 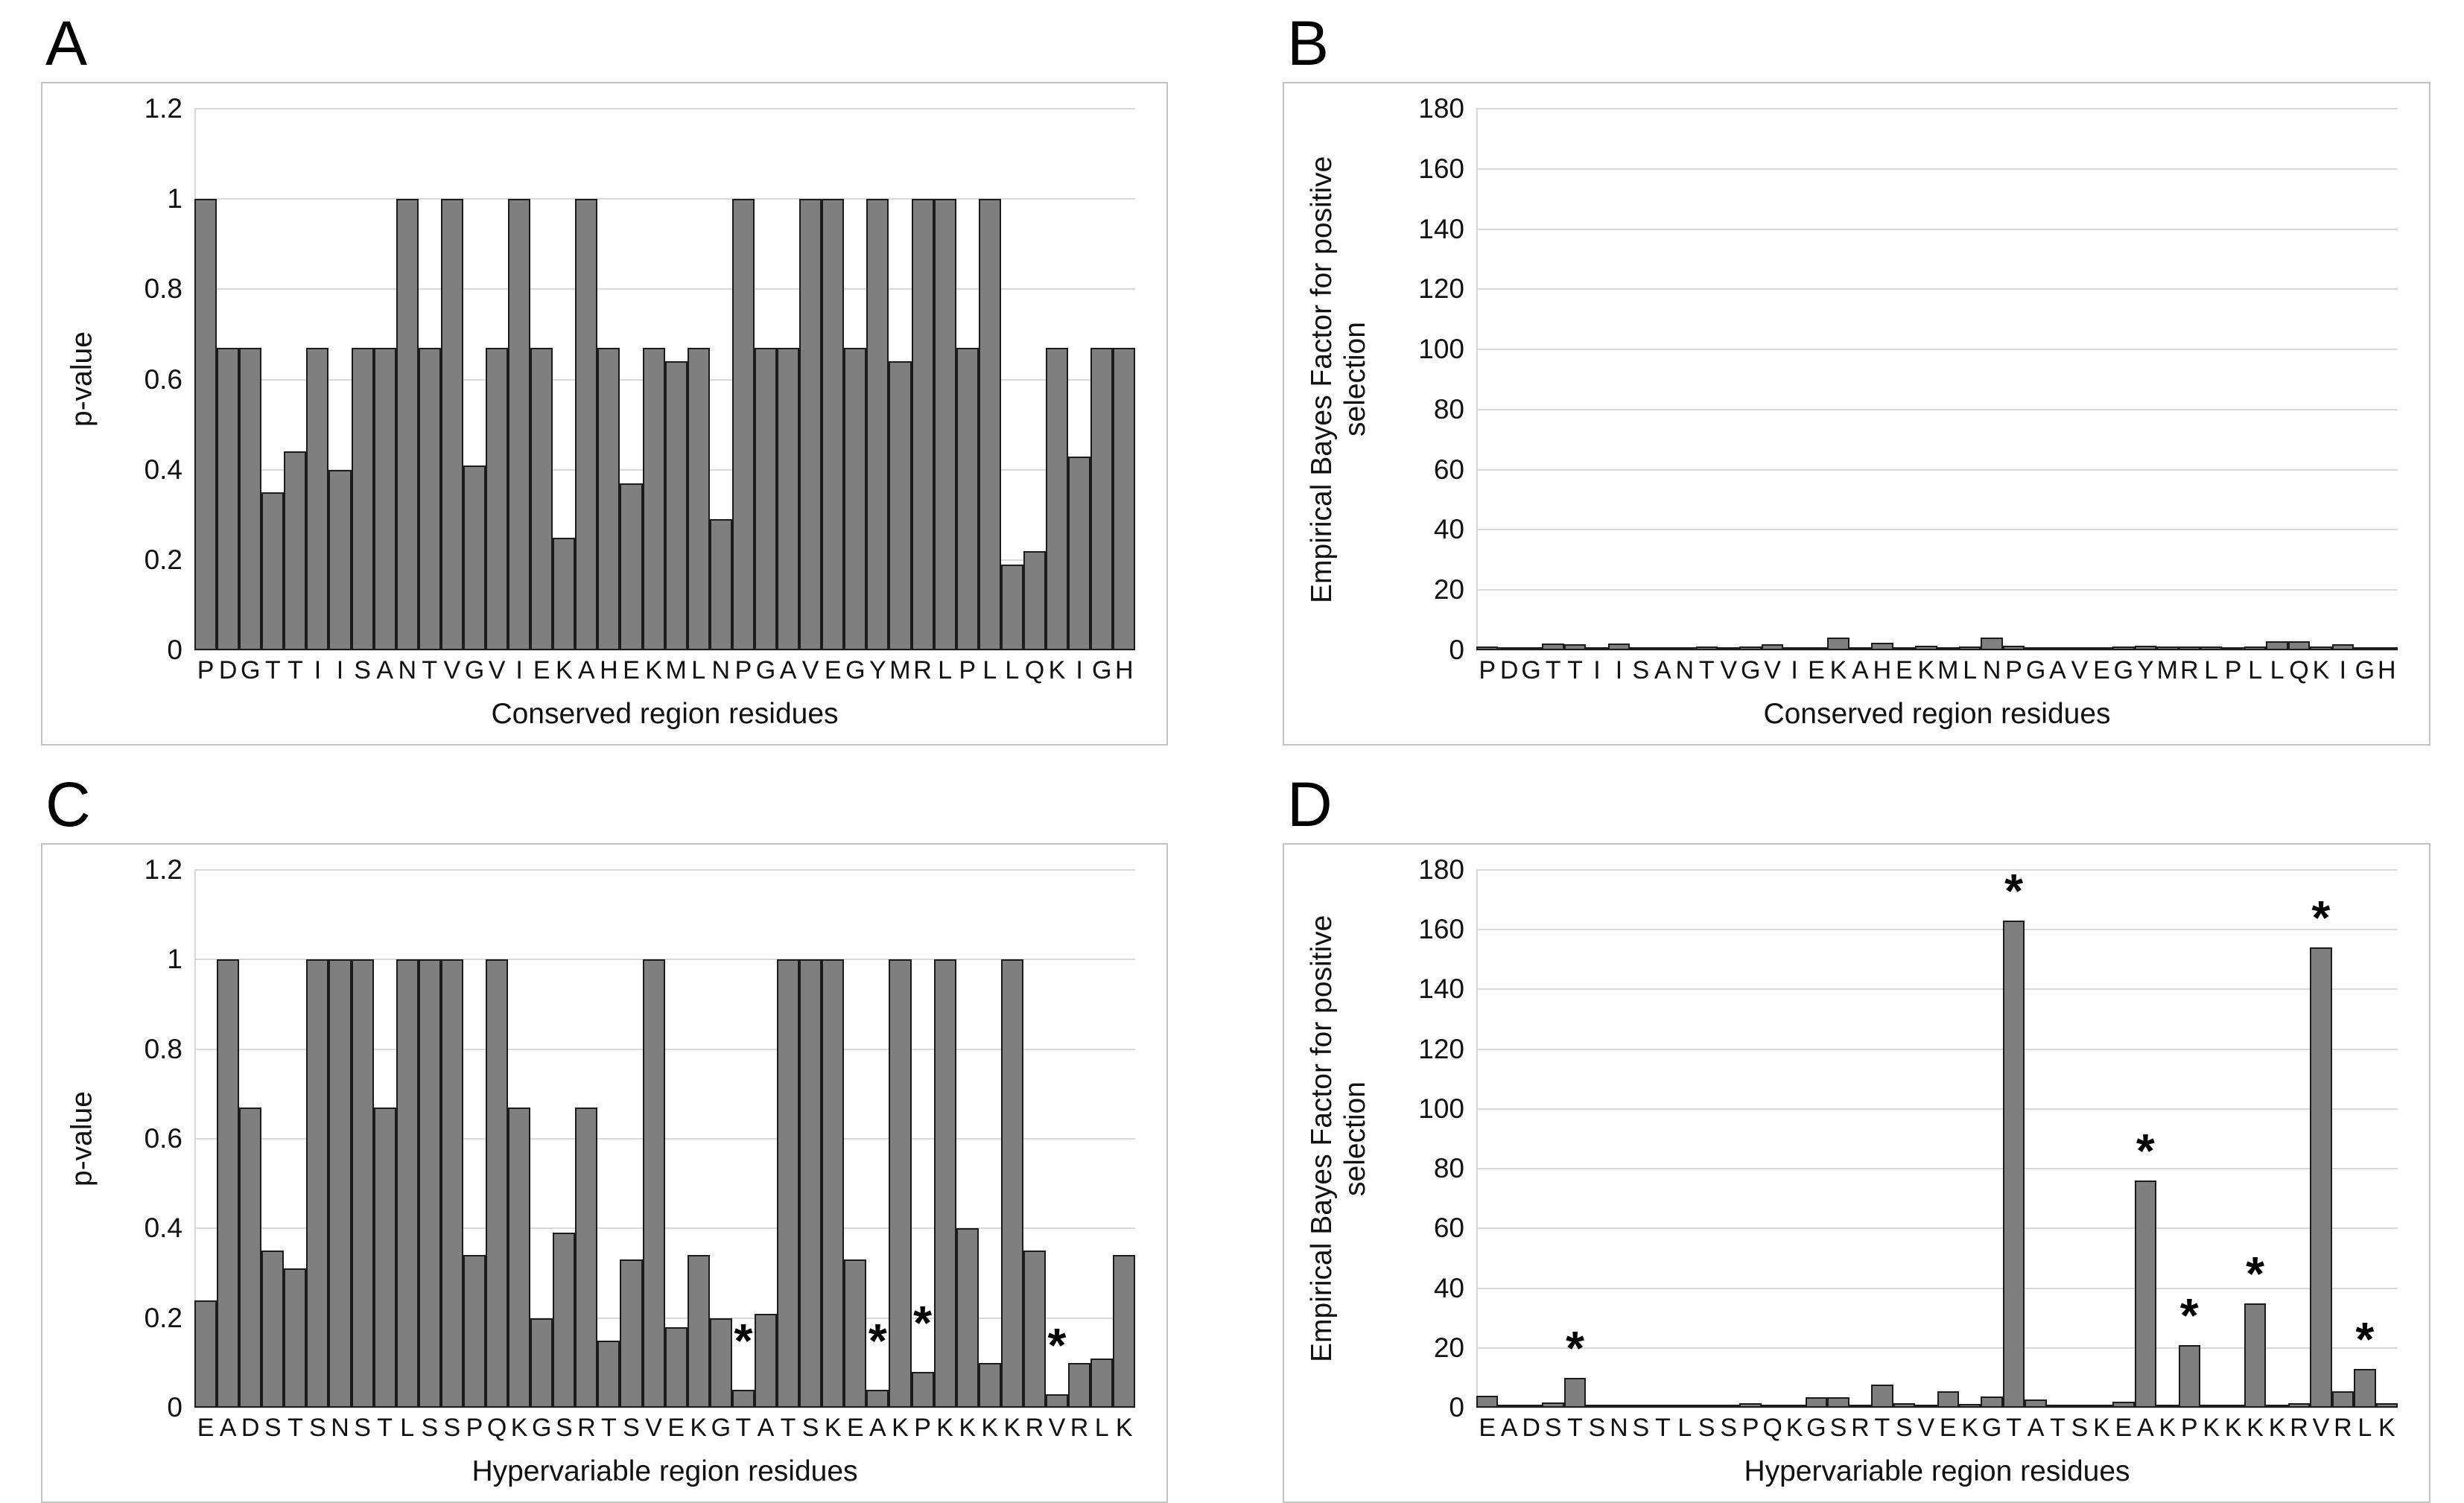 What do you see at coordinates (665, 1138) in the screenshot?
I see `plot-area: * * * *` at bounding box center [665, 1138].